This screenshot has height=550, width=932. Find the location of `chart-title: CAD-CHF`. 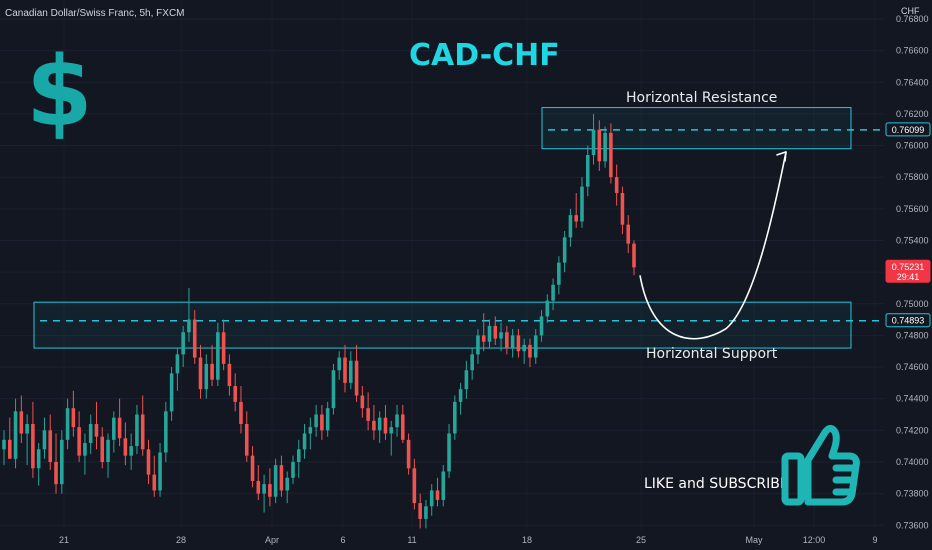

chart-title: CAD-CHF is located at coordinates (484, 55).